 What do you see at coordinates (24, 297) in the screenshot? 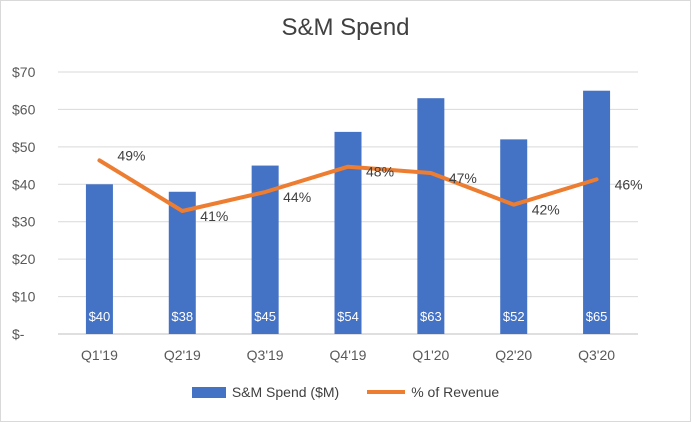
I see `y-tick-label: $10` at bounding box center [24, 297].